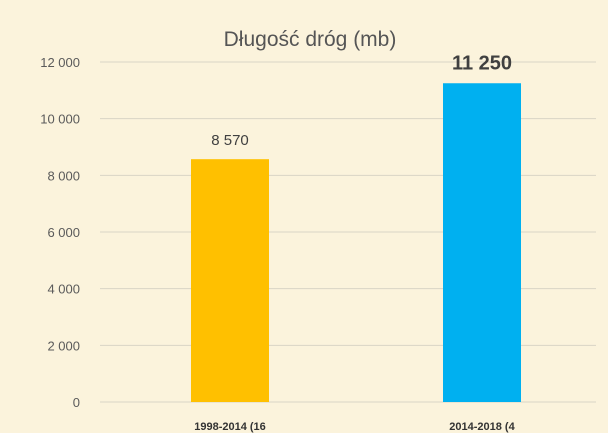 The image size is (608, 433). What do you see at coordinates (63, 289) in the screenshot?
I see `y-tick-label: 4 000` at bounding box center [63, 289].